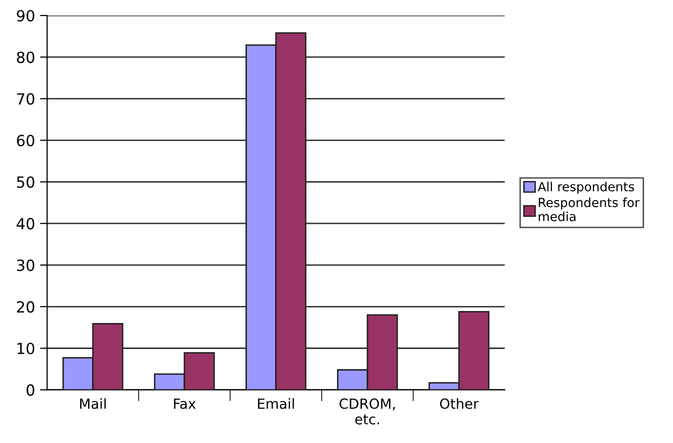  I want to click on y-tick-label: 30, so click(25, 266).